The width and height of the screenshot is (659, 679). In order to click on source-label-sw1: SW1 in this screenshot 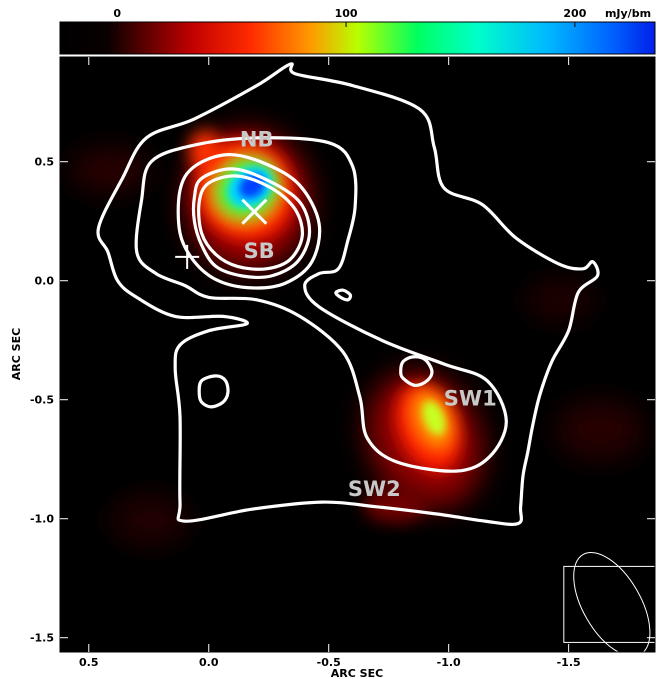, I will do `click(470, 399)`.